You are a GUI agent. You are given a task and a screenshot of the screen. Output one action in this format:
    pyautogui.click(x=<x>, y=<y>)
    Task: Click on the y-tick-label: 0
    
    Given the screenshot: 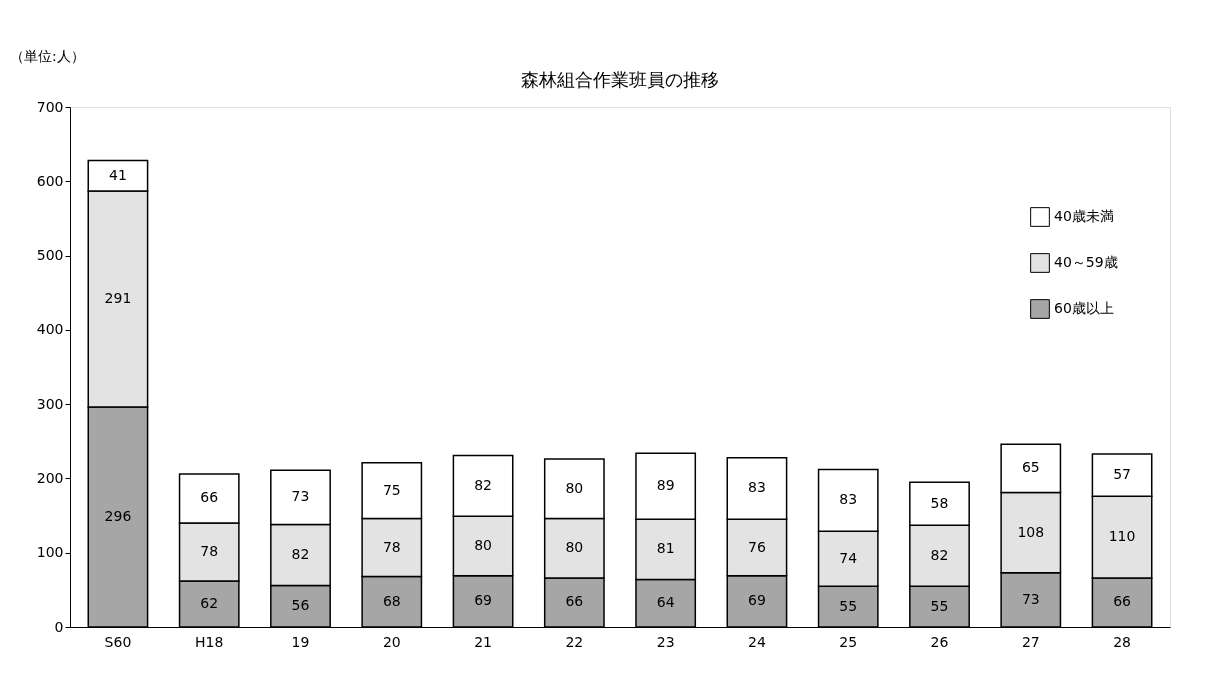 What is the action you would take?
    pyautogui.click(x=59, y=626)
    